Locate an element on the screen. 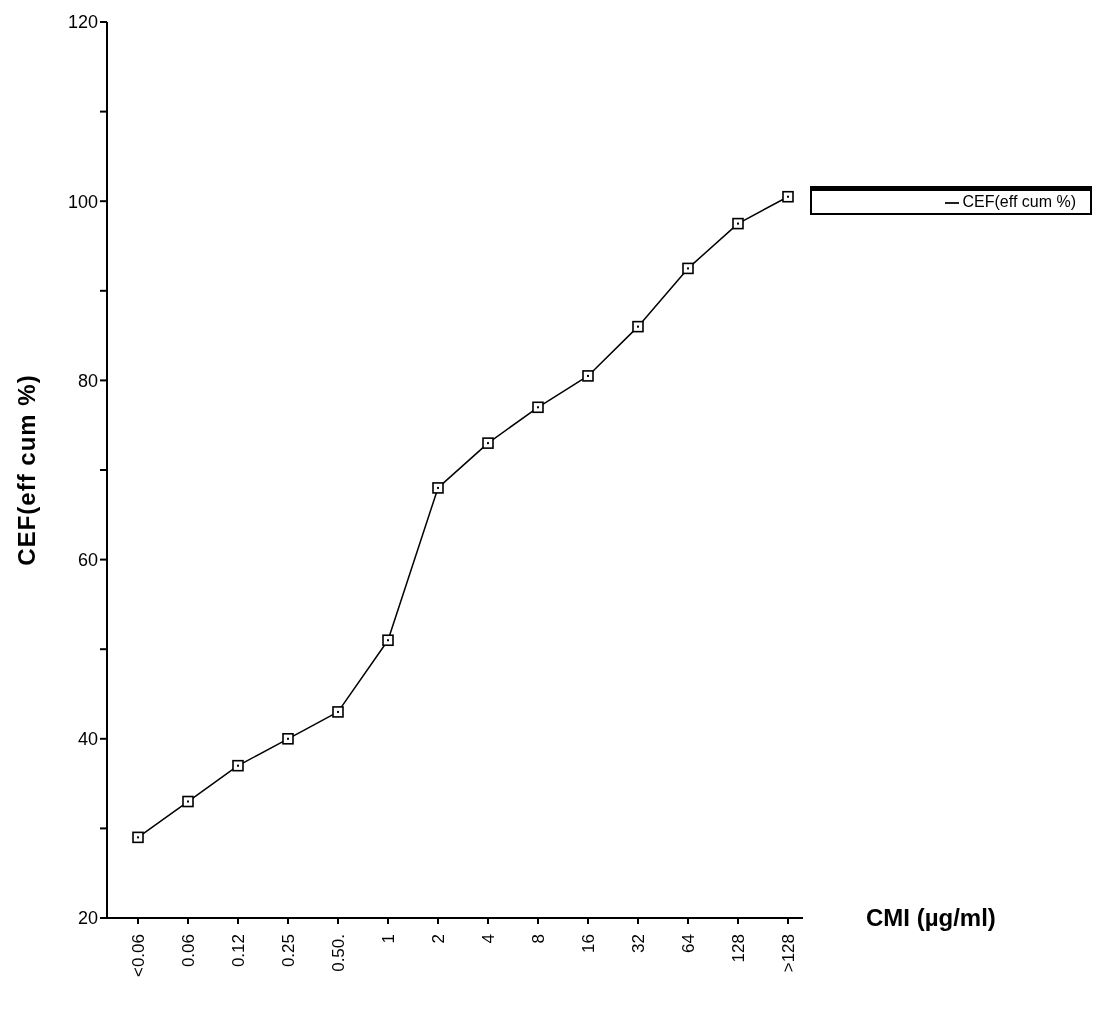 This screenshot has width=1093, height=1011. x-tick-label: <0.06 is located at coordinates (138, 956).